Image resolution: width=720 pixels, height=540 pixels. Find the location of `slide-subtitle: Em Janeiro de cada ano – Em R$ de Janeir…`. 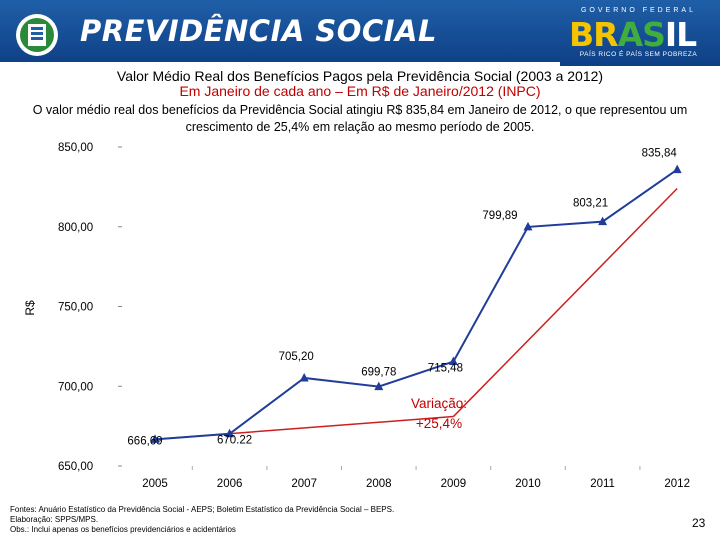

slide-subtitle: Em Janeiro de cada ano – Em R$ de Janeir… is located at coordinates (360, 91).